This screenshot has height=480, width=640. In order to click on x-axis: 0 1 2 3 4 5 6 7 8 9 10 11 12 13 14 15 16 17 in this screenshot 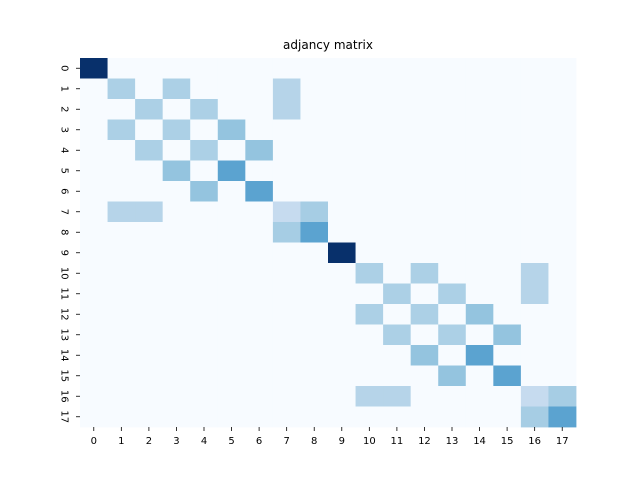, I will do `click(330, 437)`.